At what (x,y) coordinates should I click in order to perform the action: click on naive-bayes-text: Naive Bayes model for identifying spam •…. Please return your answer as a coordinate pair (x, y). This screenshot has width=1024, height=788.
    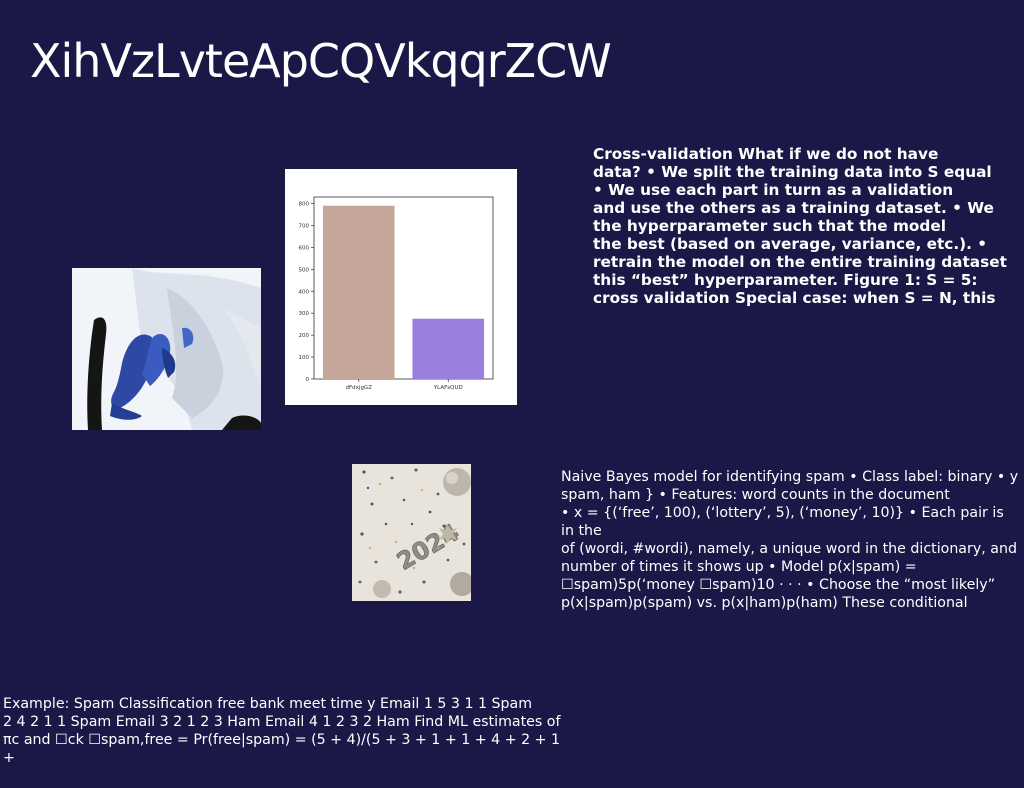
    Looking at the image, I should click on (790, 540).